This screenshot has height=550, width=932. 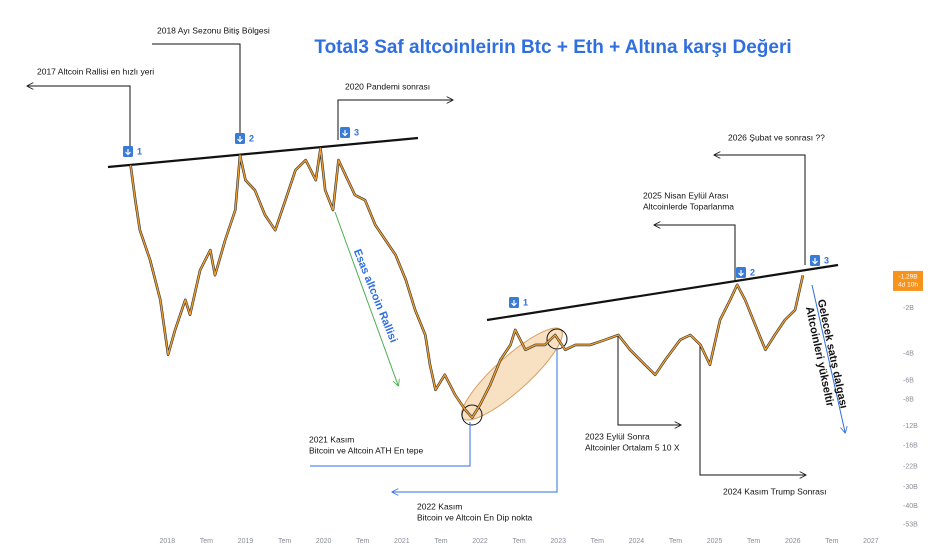 I want to click on annotation: 2022 Kasım, so click(x=439, y=506).